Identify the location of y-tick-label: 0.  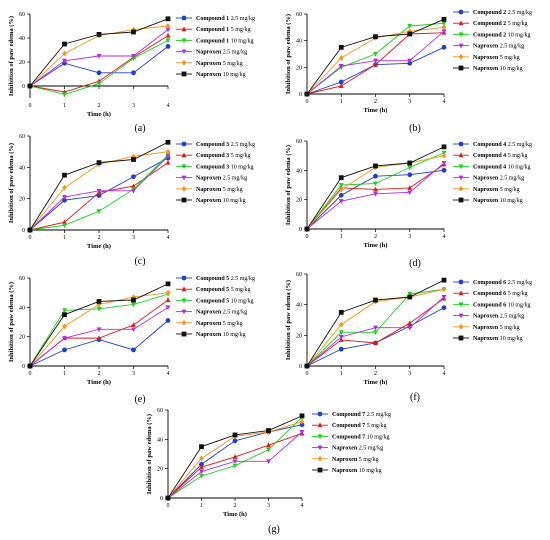
(300, 230).